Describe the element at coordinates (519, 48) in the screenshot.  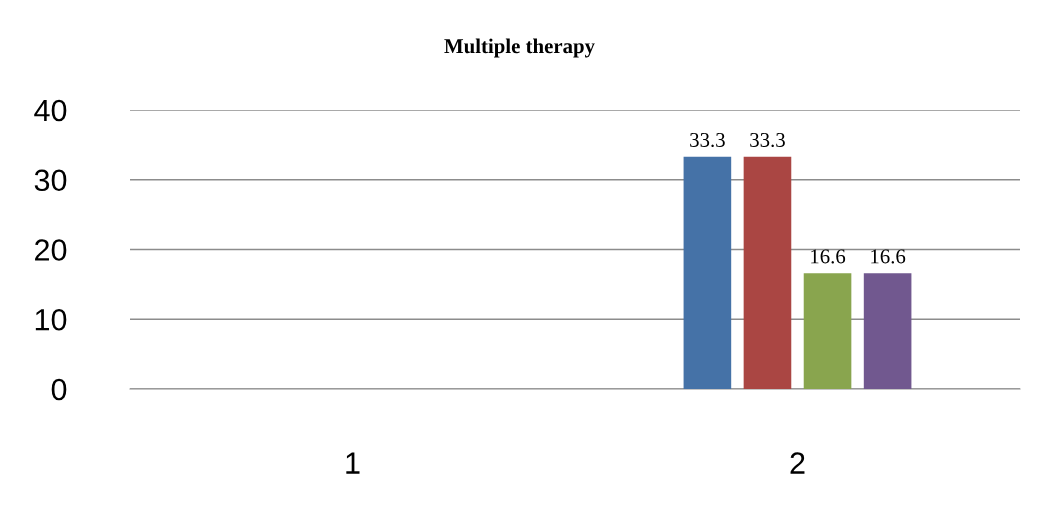
I see `chart-title: Multiple therapy` at that location.